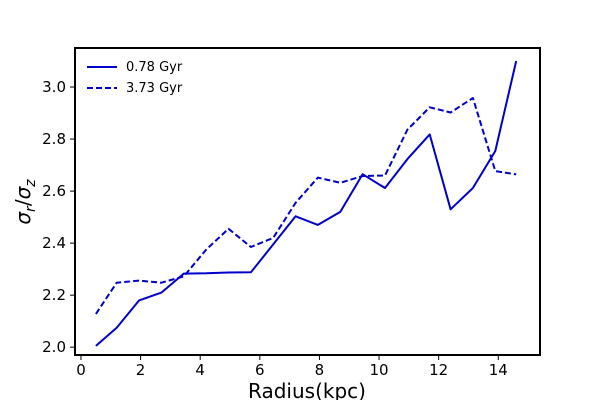  What do you see at coordinates (81, 370) in the screenshot?
I see `x-tick-label: 0` at bounding box center [81, 370].